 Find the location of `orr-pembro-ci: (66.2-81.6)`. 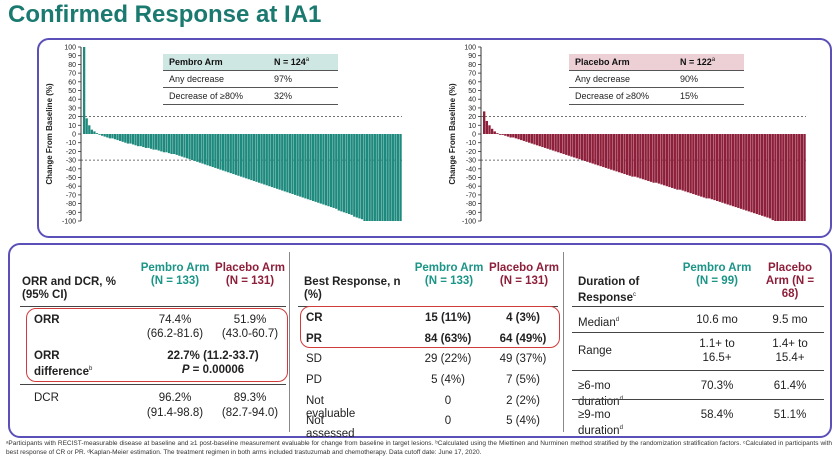

orr-pembro-ci: (66.2-81.6) is located at coordinates (175, 334).